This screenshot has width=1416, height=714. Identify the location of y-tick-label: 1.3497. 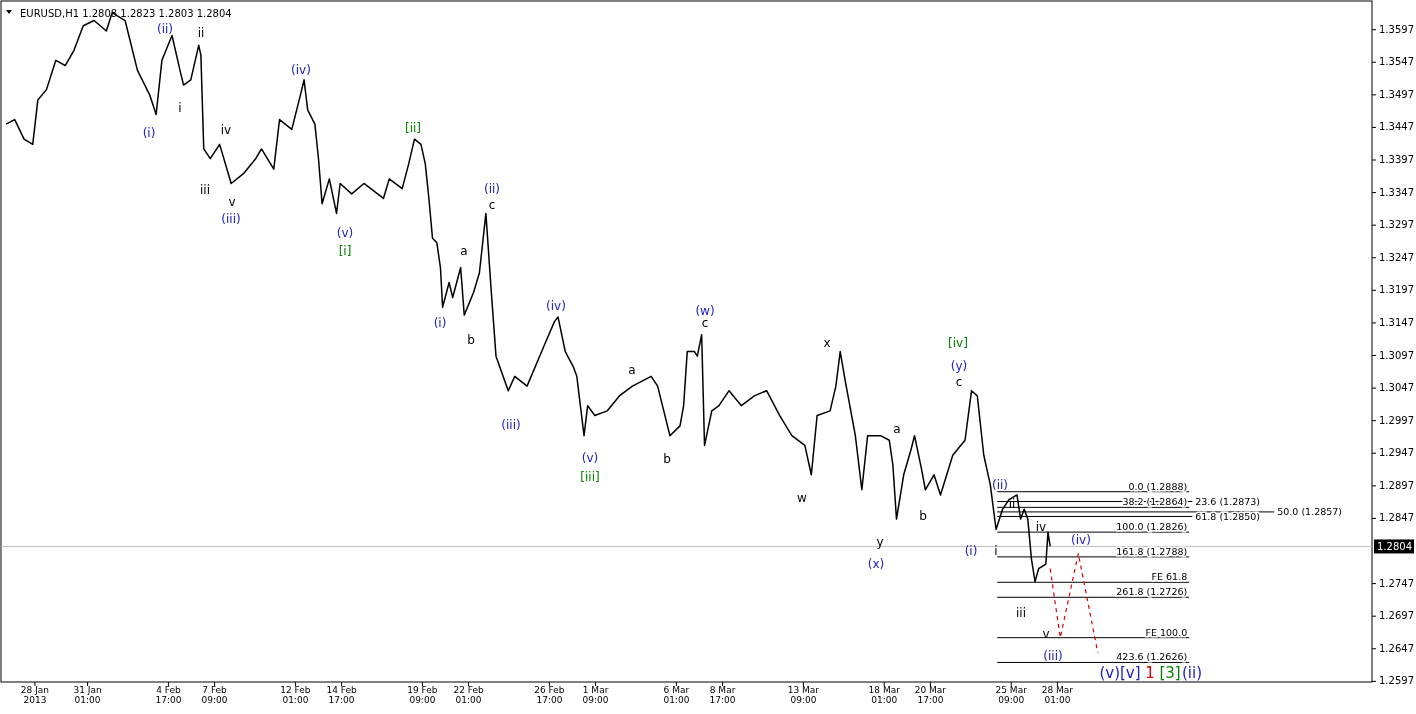
(1396, 94).